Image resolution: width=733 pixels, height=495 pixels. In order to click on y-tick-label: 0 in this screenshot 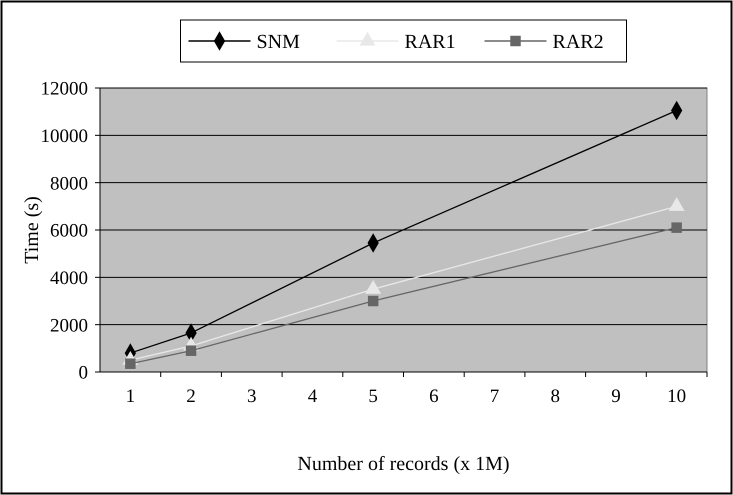, I will do `click(83, 373)`.